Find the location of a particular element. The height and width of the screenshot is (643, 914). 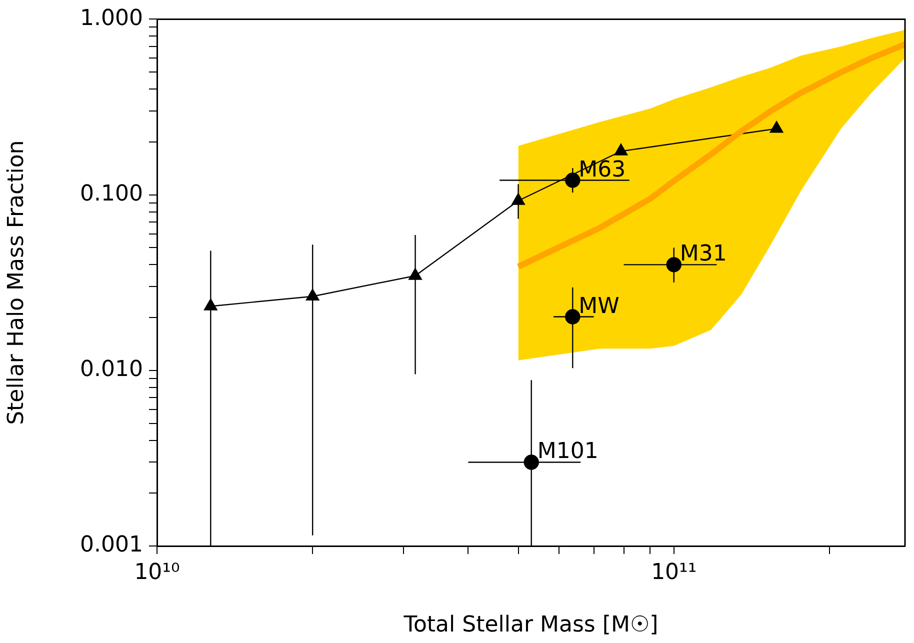

y-tick-label: 0.010 is located at coordinates (111, 369).